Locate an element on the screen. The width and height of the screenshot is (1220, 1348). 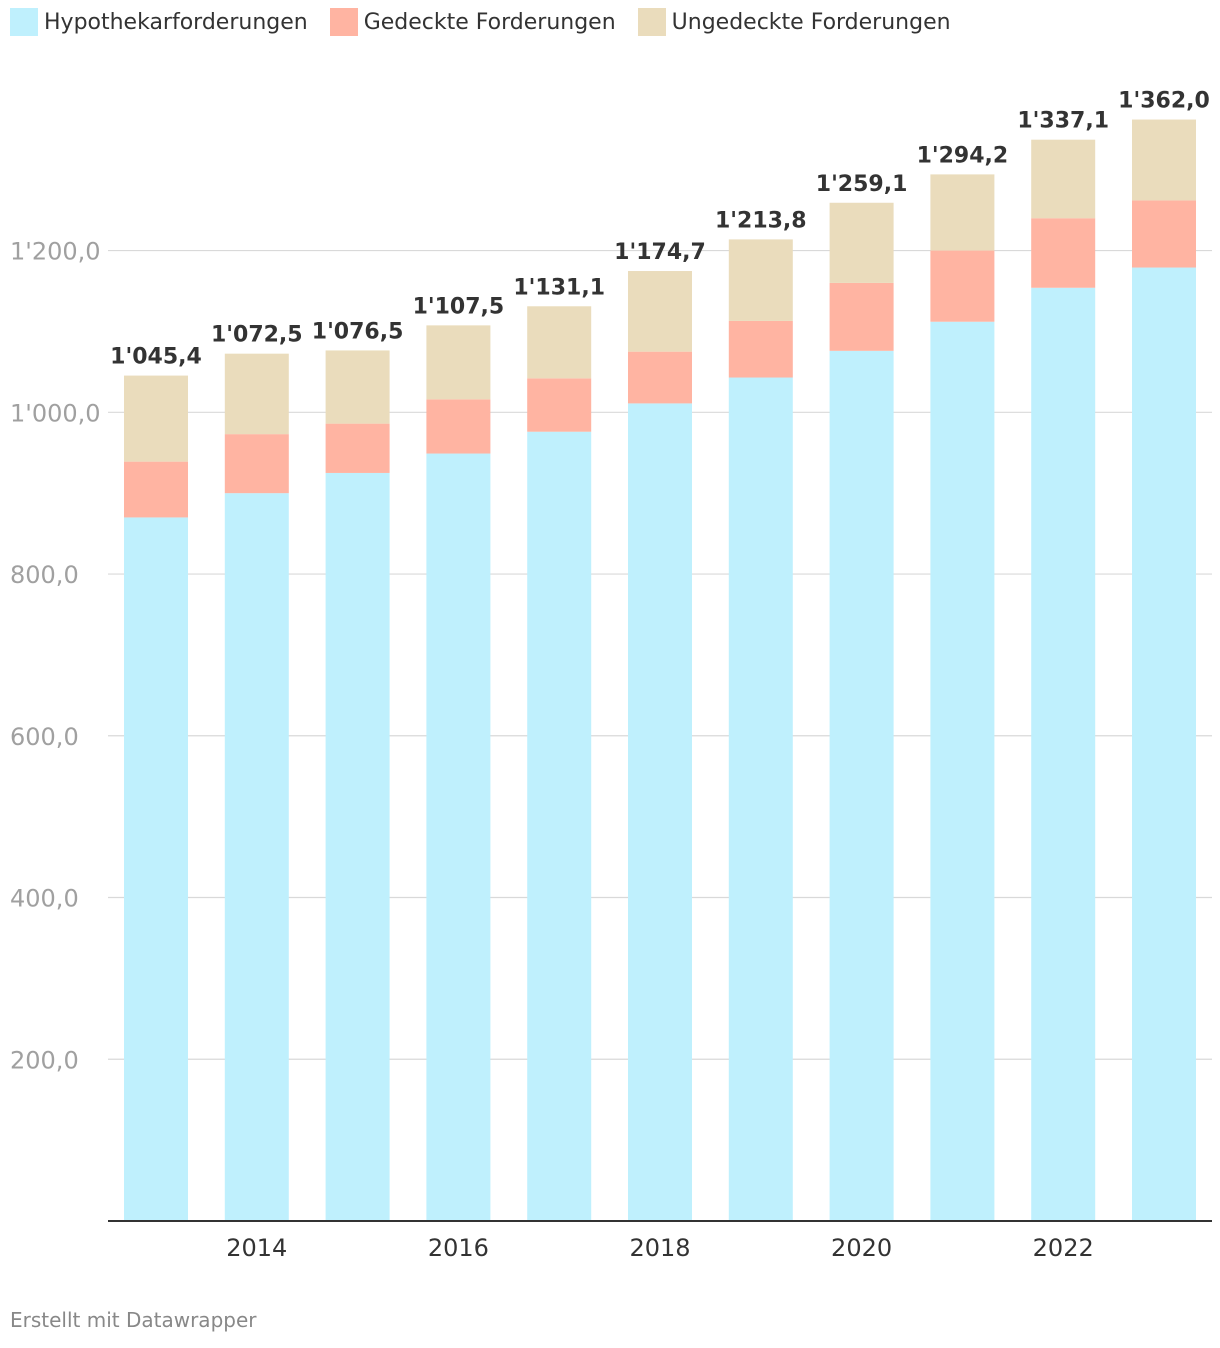
legend-label: Hypothekarforderungen is located at coordinates (176, 22).